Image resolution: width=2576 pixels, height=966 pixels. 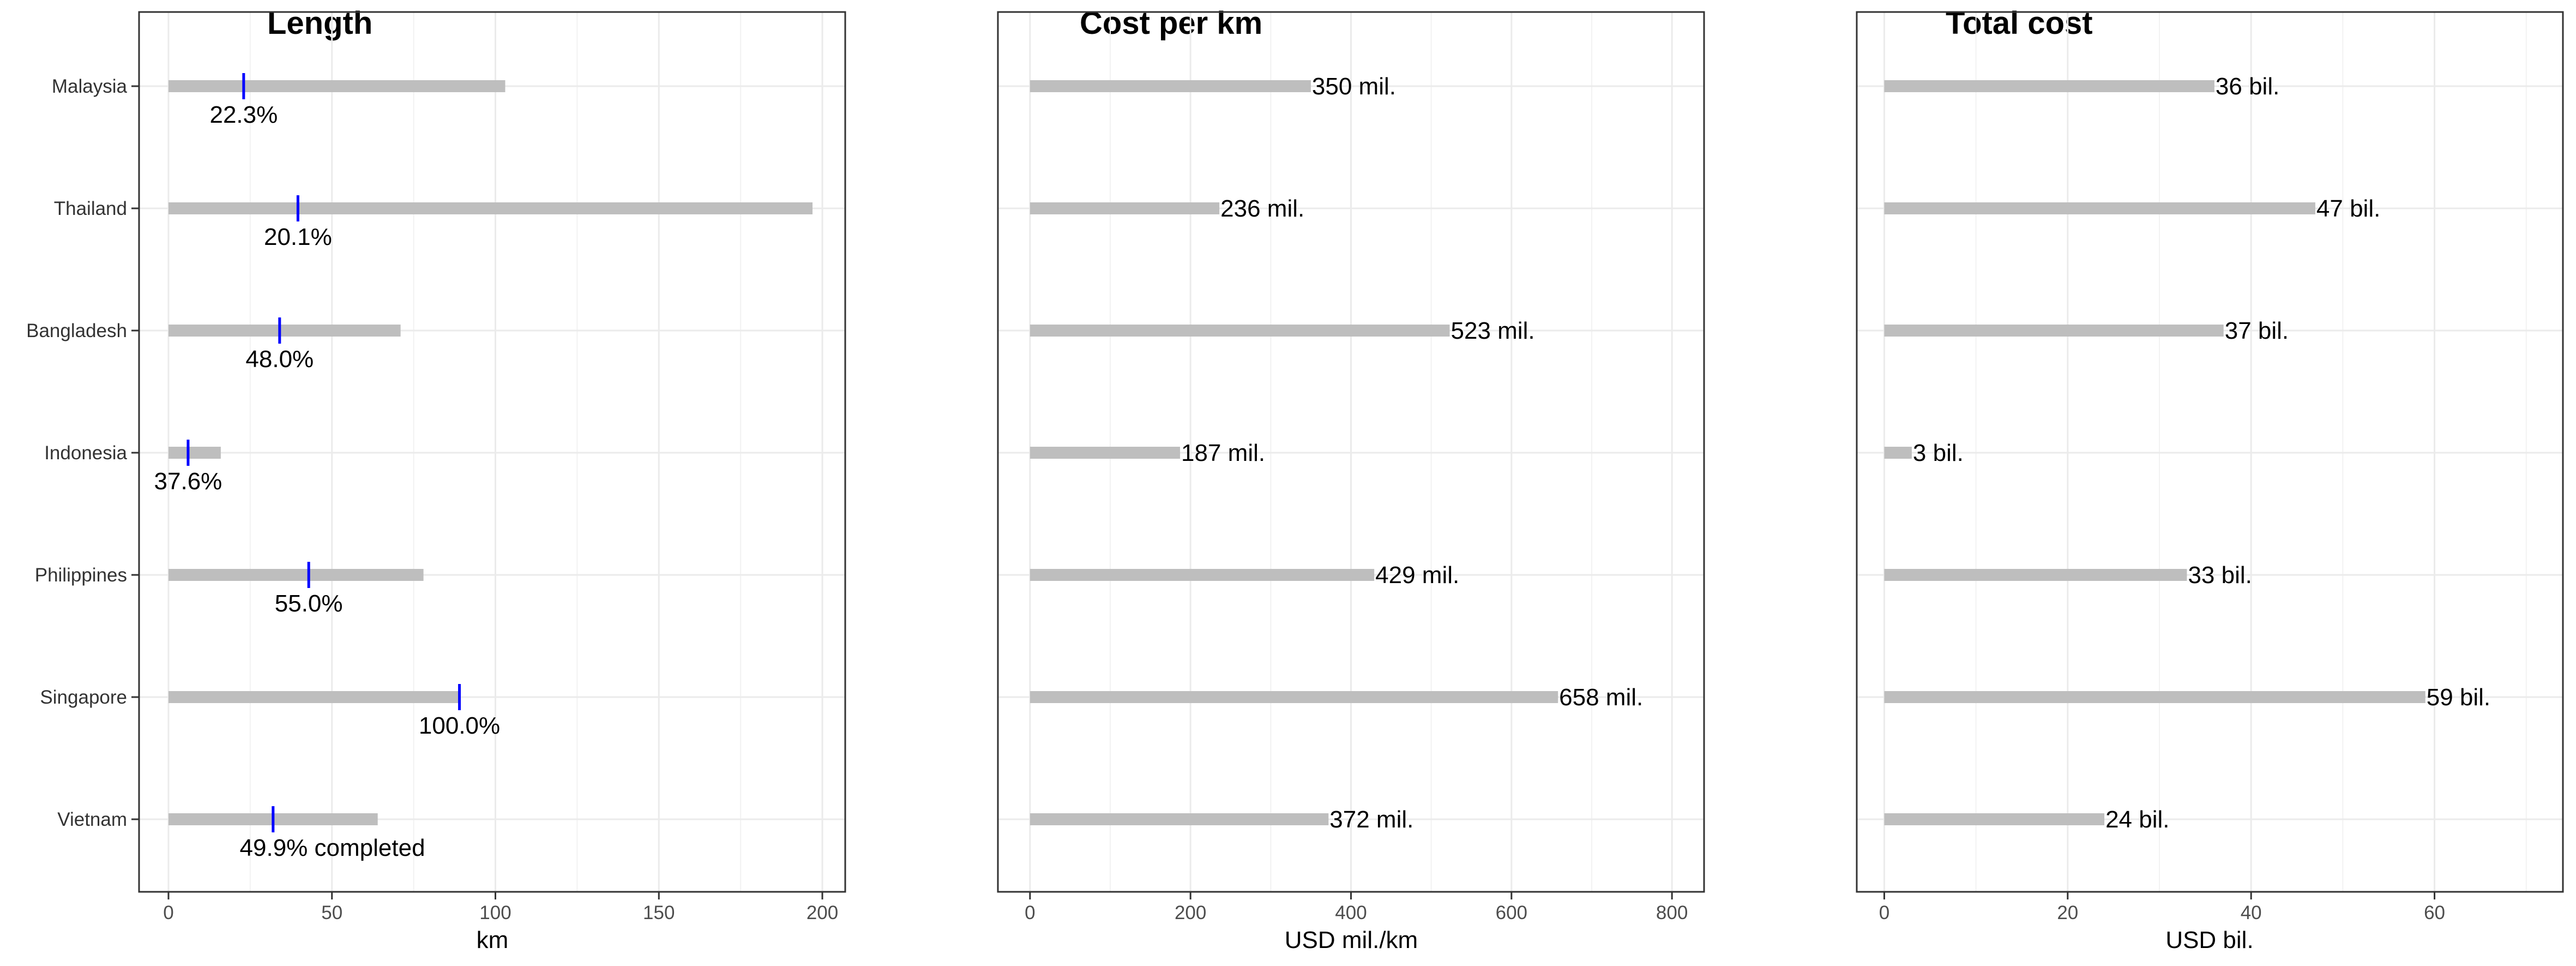 I want to click on completion-label-malaysia: 22.3%, so click(x=243, y=114).